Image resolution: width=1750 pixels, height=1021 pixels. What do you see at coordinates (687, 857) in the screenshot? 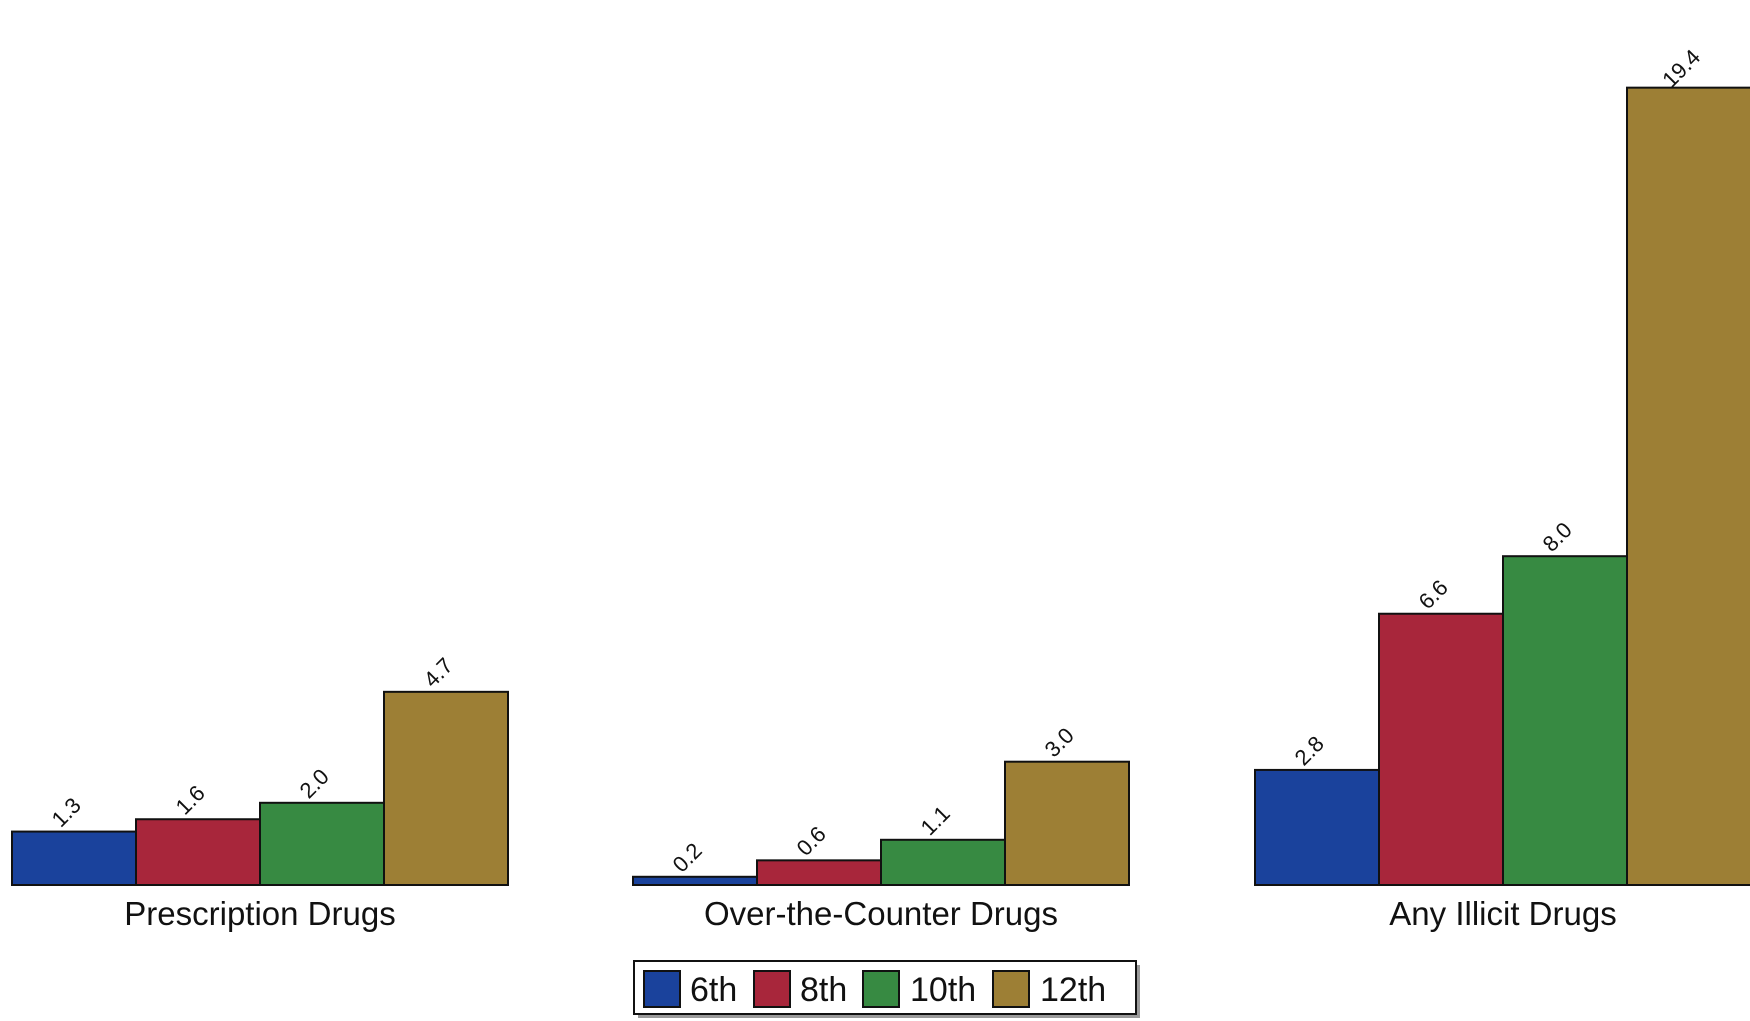
I see `value-label-over-the-counter-drugs-6th: 0.2` at bounding box center [687, 857].